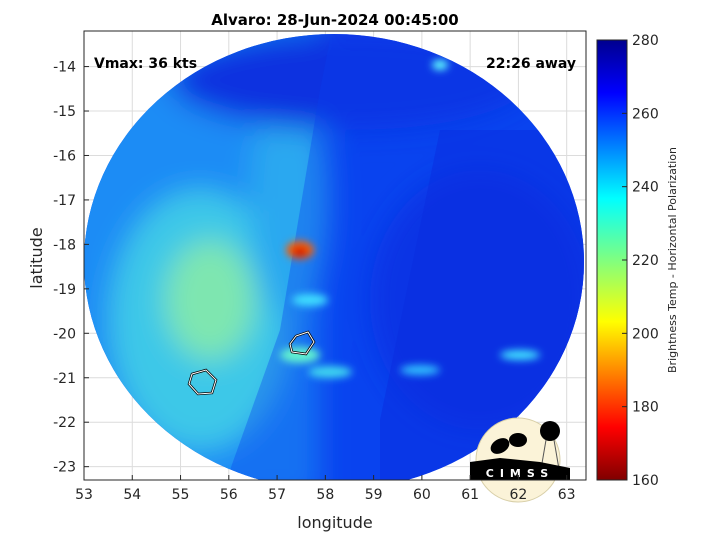 The width and height of the screenshot is (720, 544). I want to click on x-tick-label: 61, so click(470, 495).